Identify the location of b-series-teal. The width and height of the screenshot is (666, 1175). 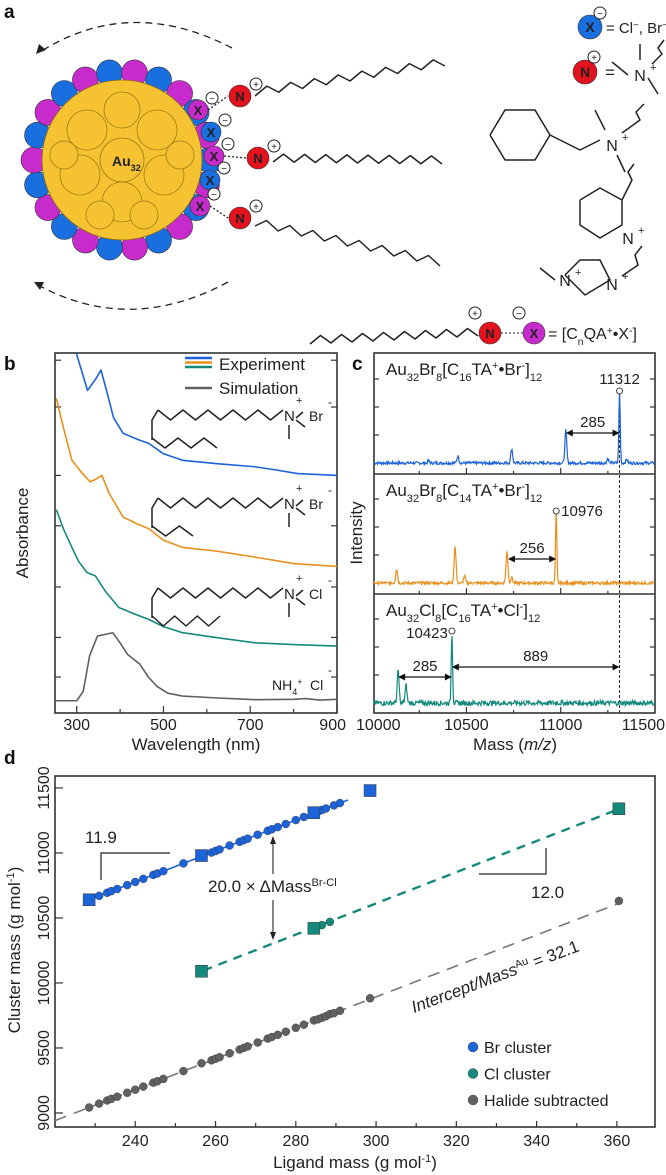
(196, 578).